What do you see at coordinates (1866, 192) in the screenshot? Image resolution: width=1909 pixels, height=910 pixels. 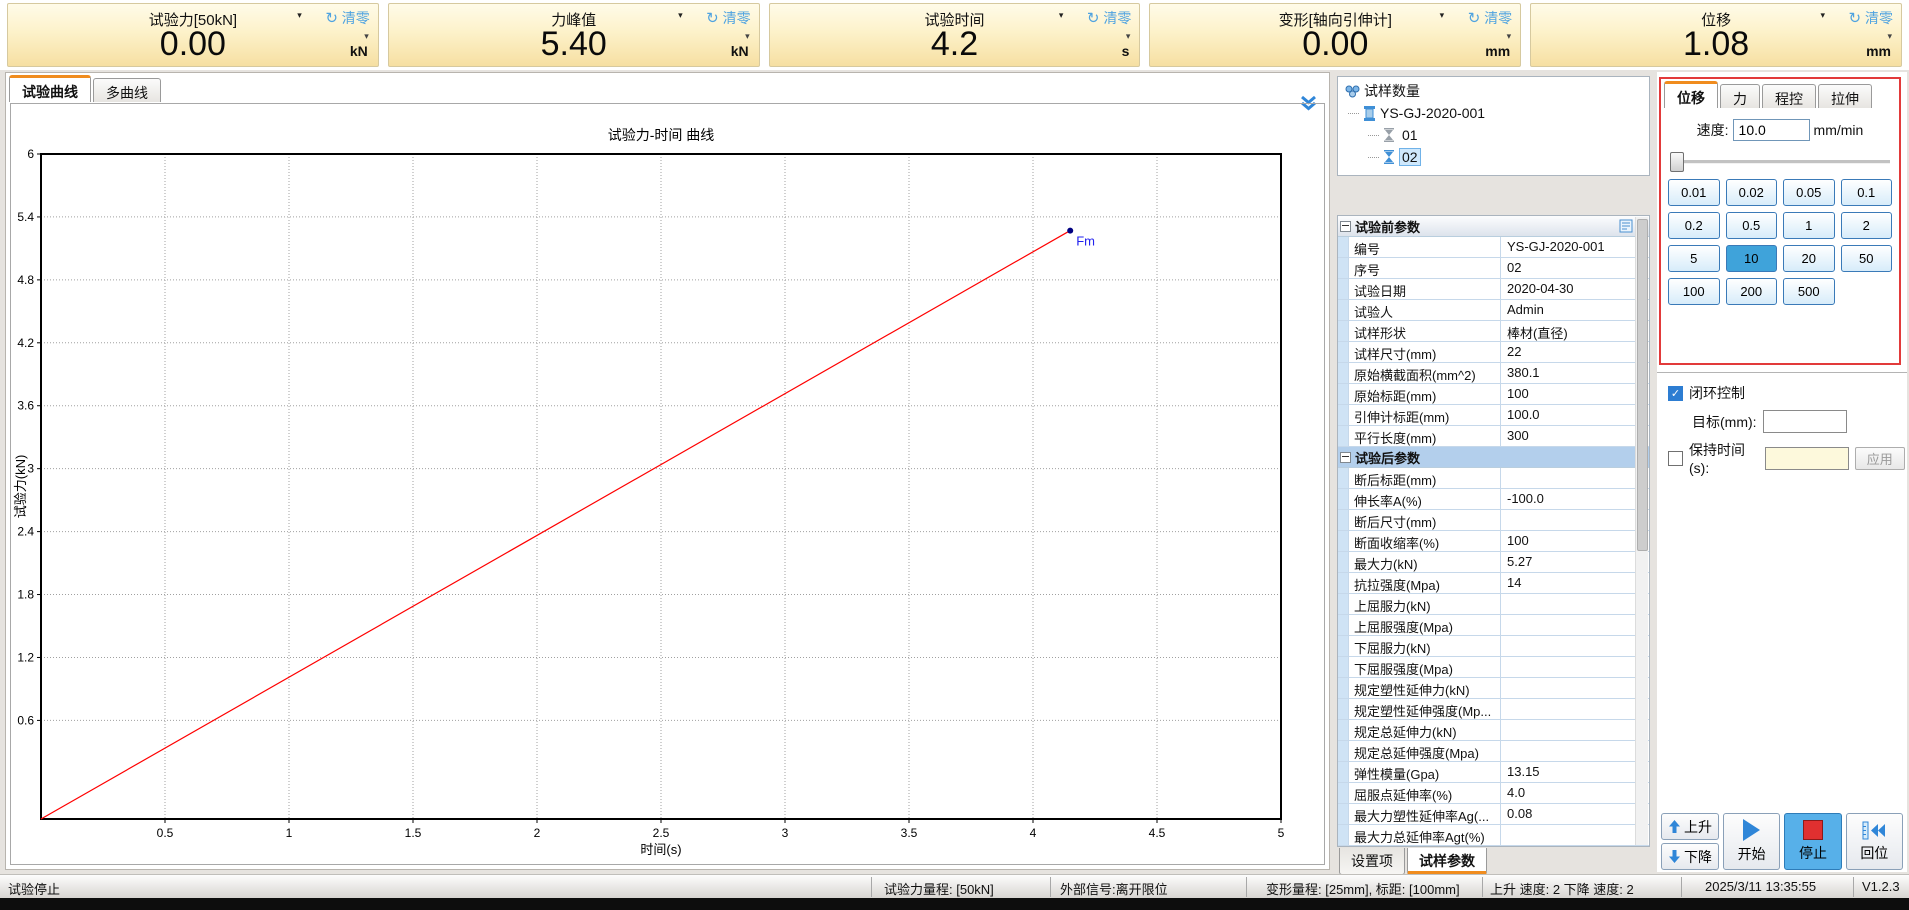 I see `speed-button: 0.1` at bounding box center [1866, 192].